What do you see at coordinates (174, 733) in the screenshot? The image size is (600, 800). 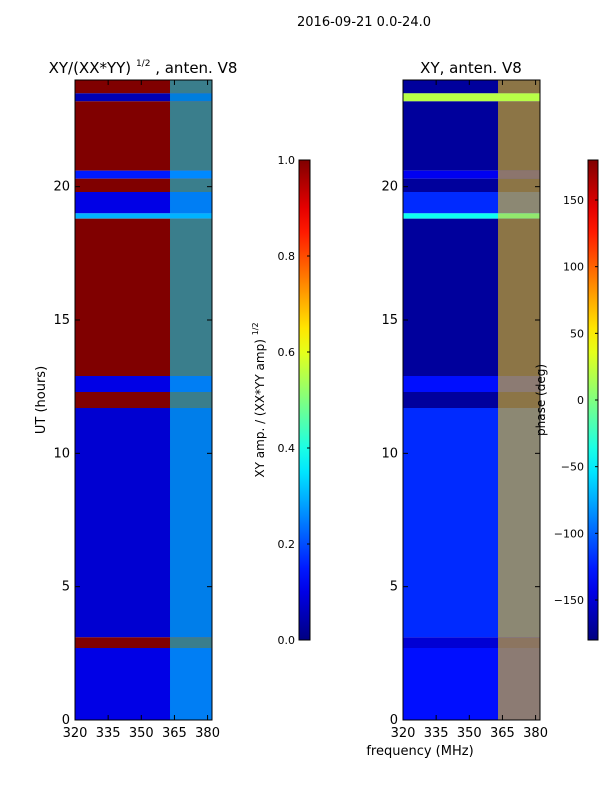 I see `panel-1-xtick-label: 365` at bounding box center [174, 733].